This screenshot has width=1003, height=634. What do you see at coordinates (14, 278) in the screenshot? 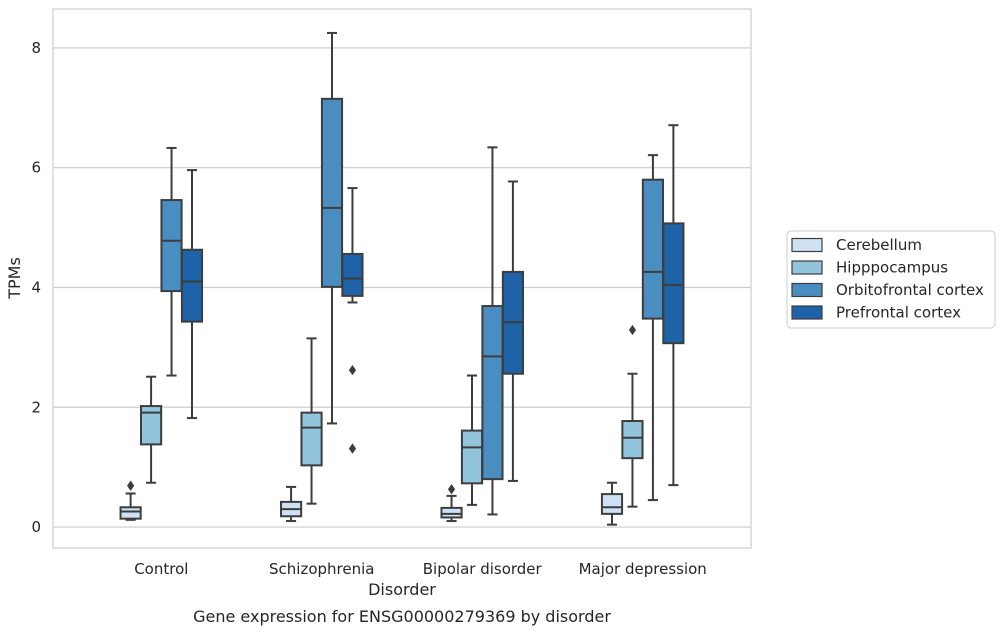
I see `y-axis-label: TPMs` at bounding box center [14, 278].